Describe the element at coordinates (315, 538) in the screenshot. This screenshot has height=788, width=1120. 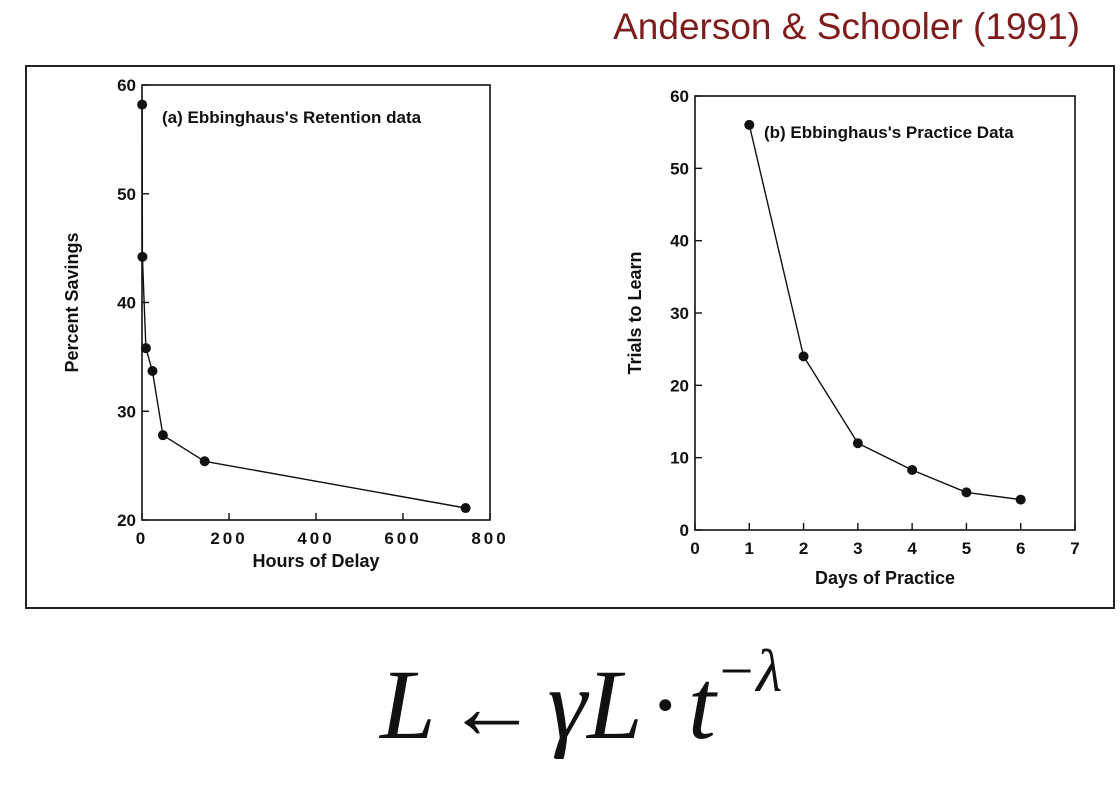
I see `x-tick-label: 400` at that location.